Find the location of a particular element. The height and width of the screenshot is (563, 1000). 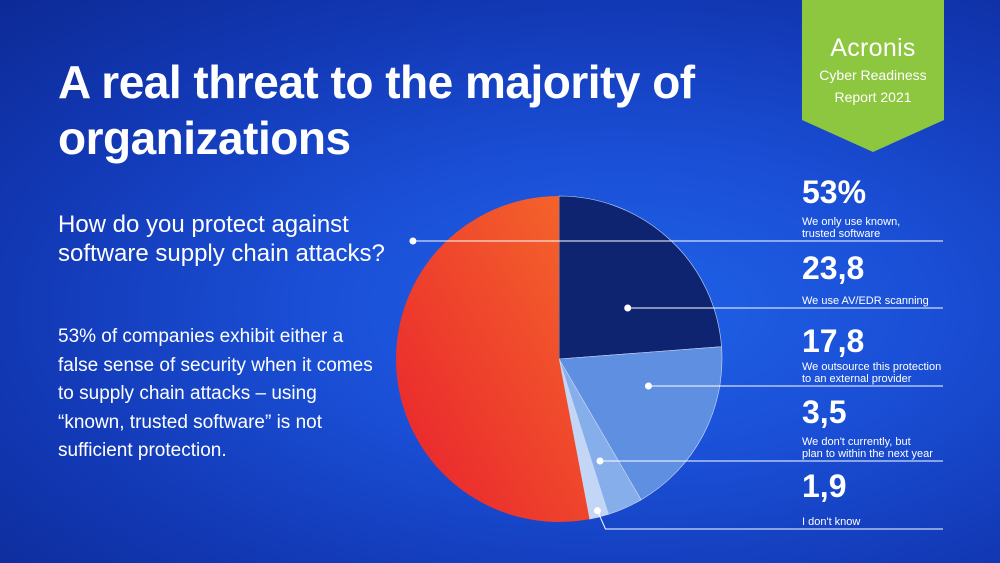

description-label-0-0: We only use known, is located at coordinates (851, 222).